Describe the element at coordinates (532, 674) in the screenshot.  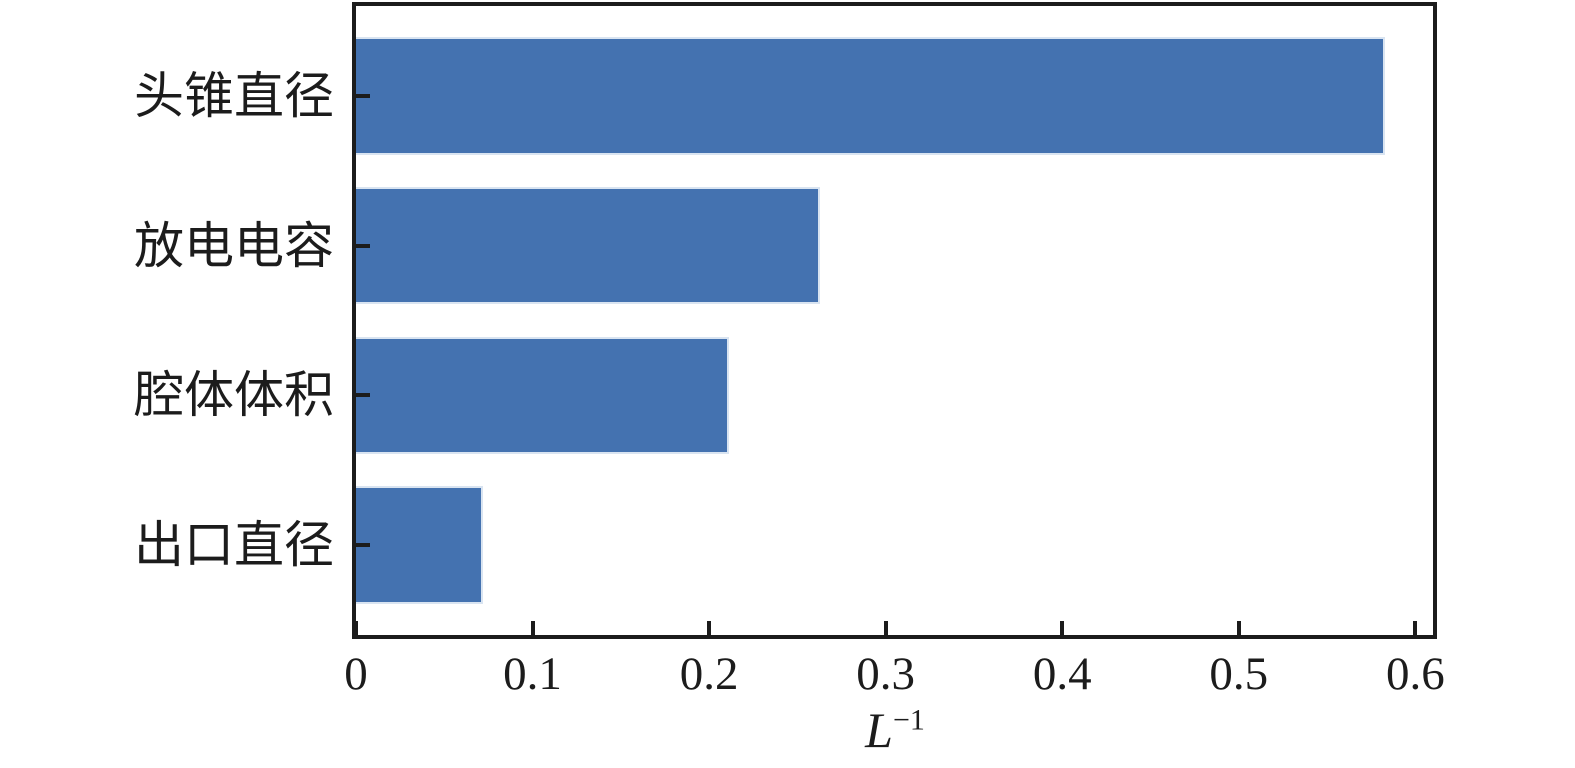
I see `x-tick-label-1: 0.1` at that location.